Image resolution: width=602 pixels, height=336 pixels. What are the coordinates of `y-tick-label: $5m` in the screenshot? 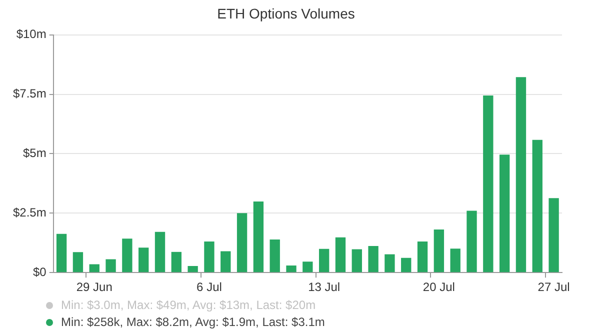 It's located at (34, 153).